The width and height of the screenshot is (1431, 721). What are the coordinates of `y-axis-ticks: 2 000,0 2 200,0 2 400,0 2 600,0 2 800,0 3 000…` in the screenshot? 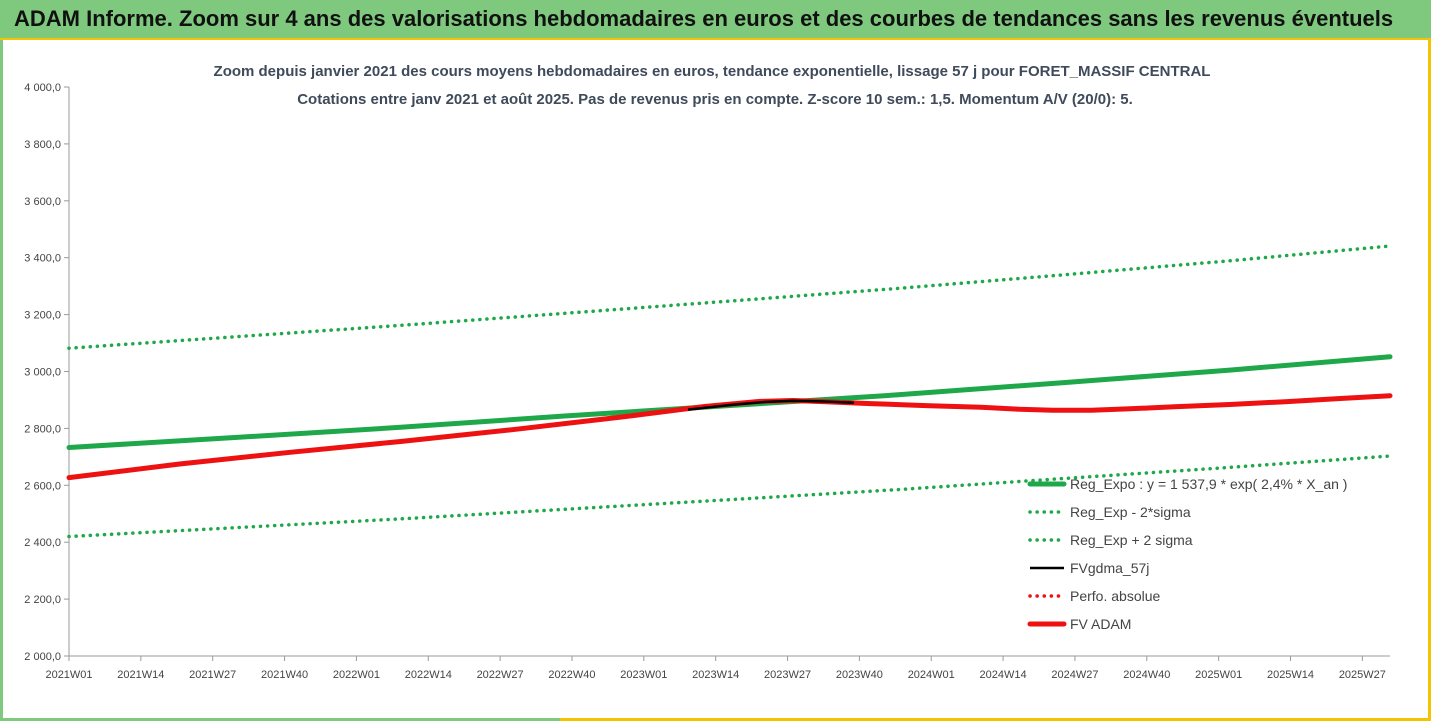 It's located at (46, 372).